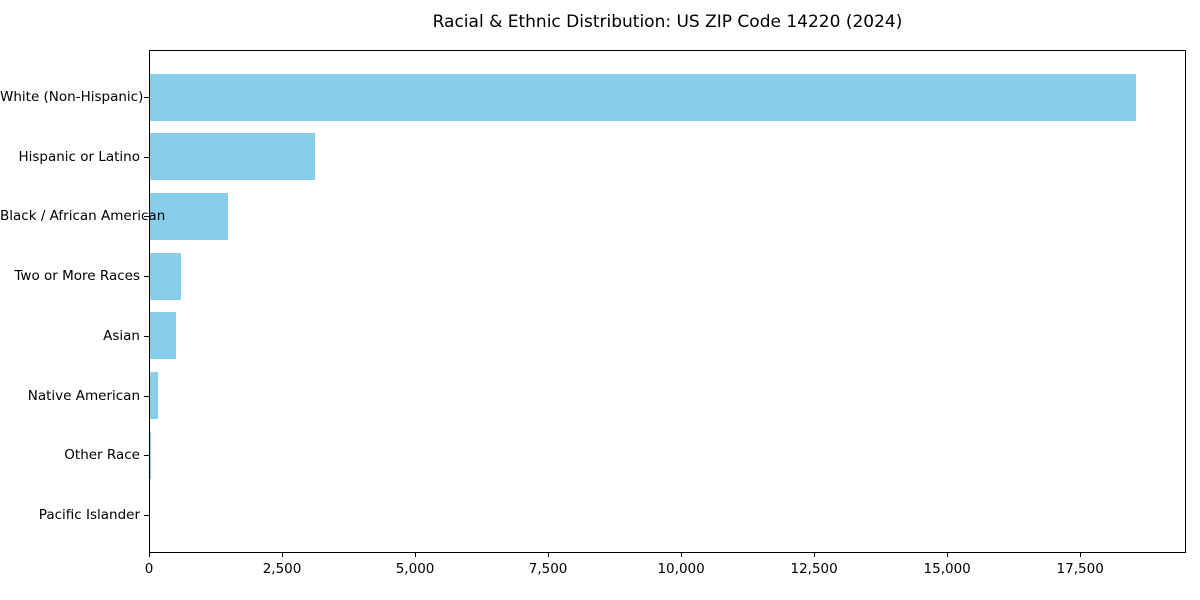  Describe the element at coordinates (89, 514) in the screenshot. I see `y-tick-label: Pacific Islander` at that location.